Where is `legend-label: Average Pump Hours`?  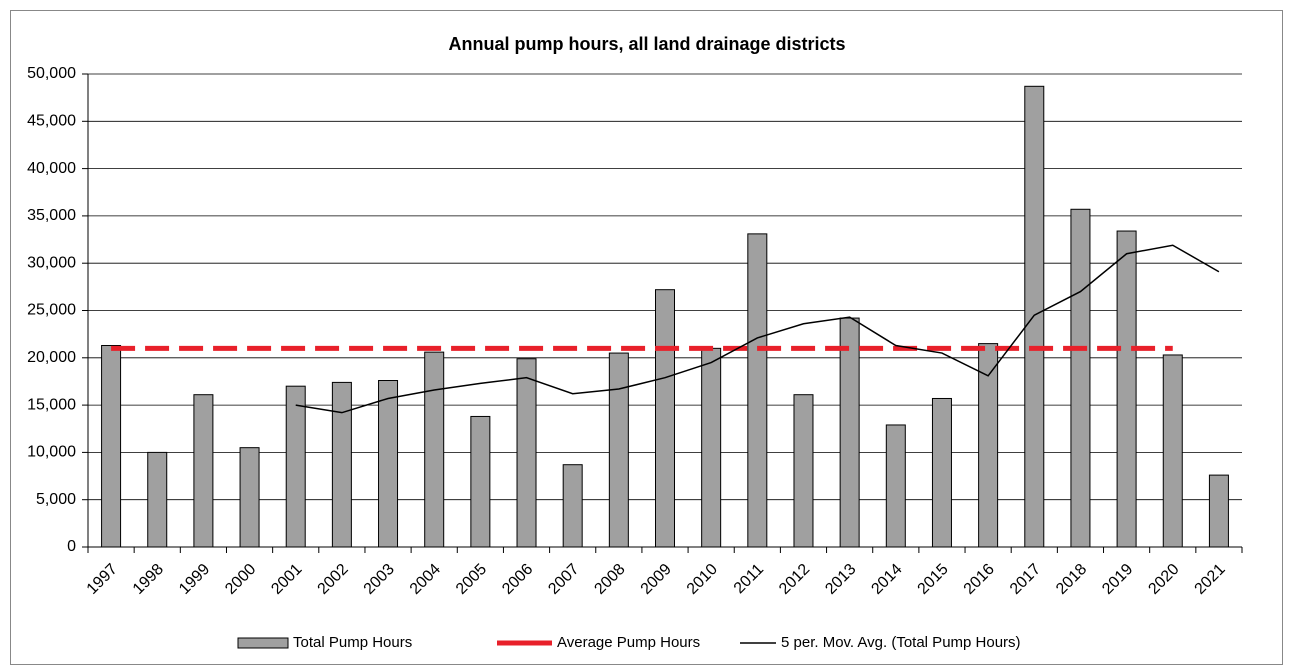 legend-label: Average Pump Hours is located at coordinates (628, 642).